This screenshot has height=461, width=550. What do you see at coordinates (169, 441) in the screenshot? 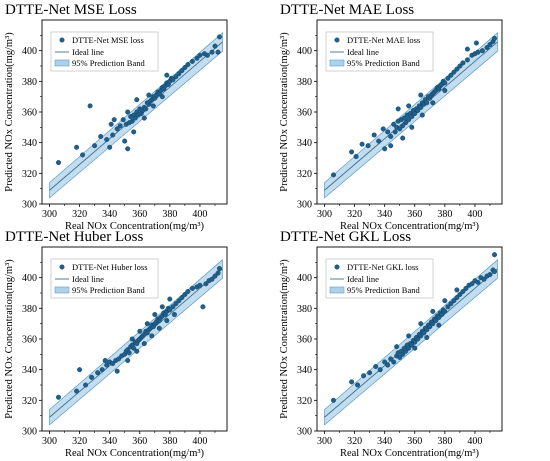
I see `x-tick-label: 380` at bounding box center [169, 441].